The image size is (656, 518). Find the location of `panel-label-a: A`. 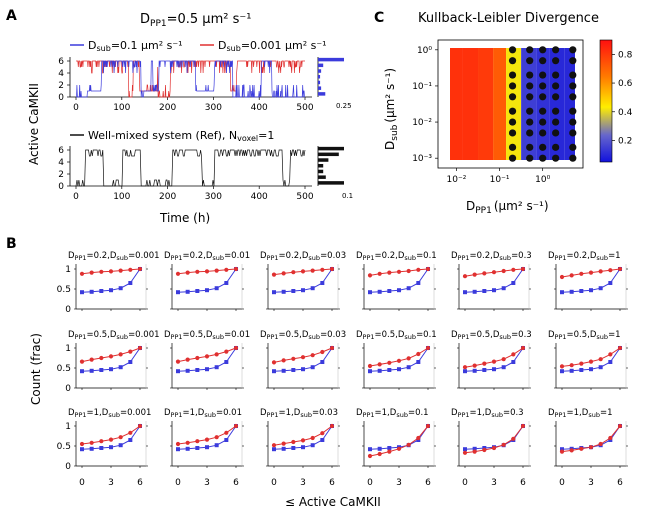

panel-label-a: A is located at coordinates (11, 16).